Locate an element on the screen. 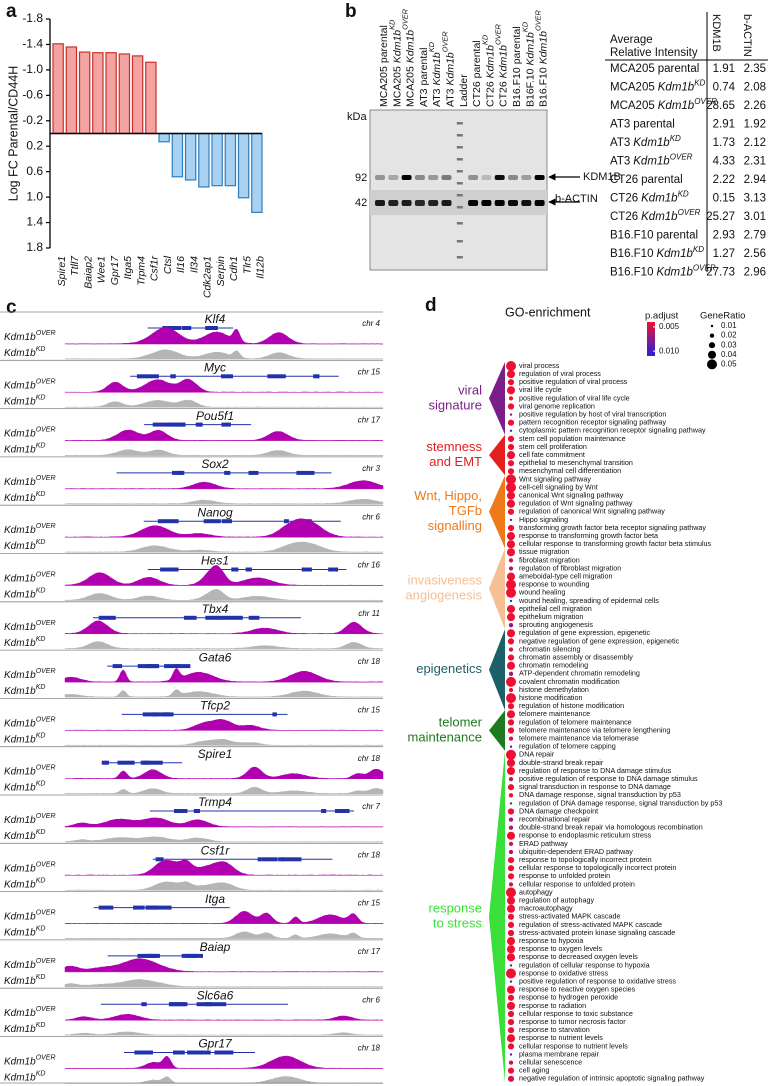 The image size is (768, 1086). lane-label: CT26 Kdm1bOVER is located at coordinates (501, 65).